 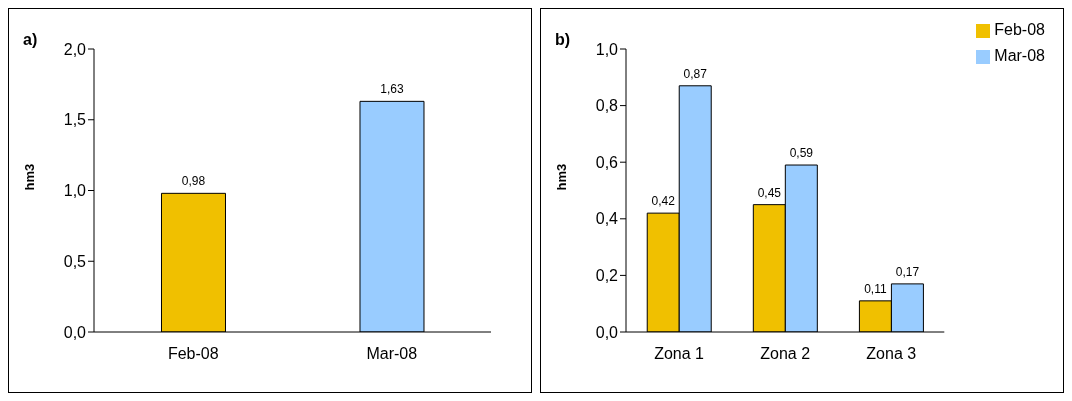 I want to click on y-tick-label: 1,5, so click(x=75, y=120).